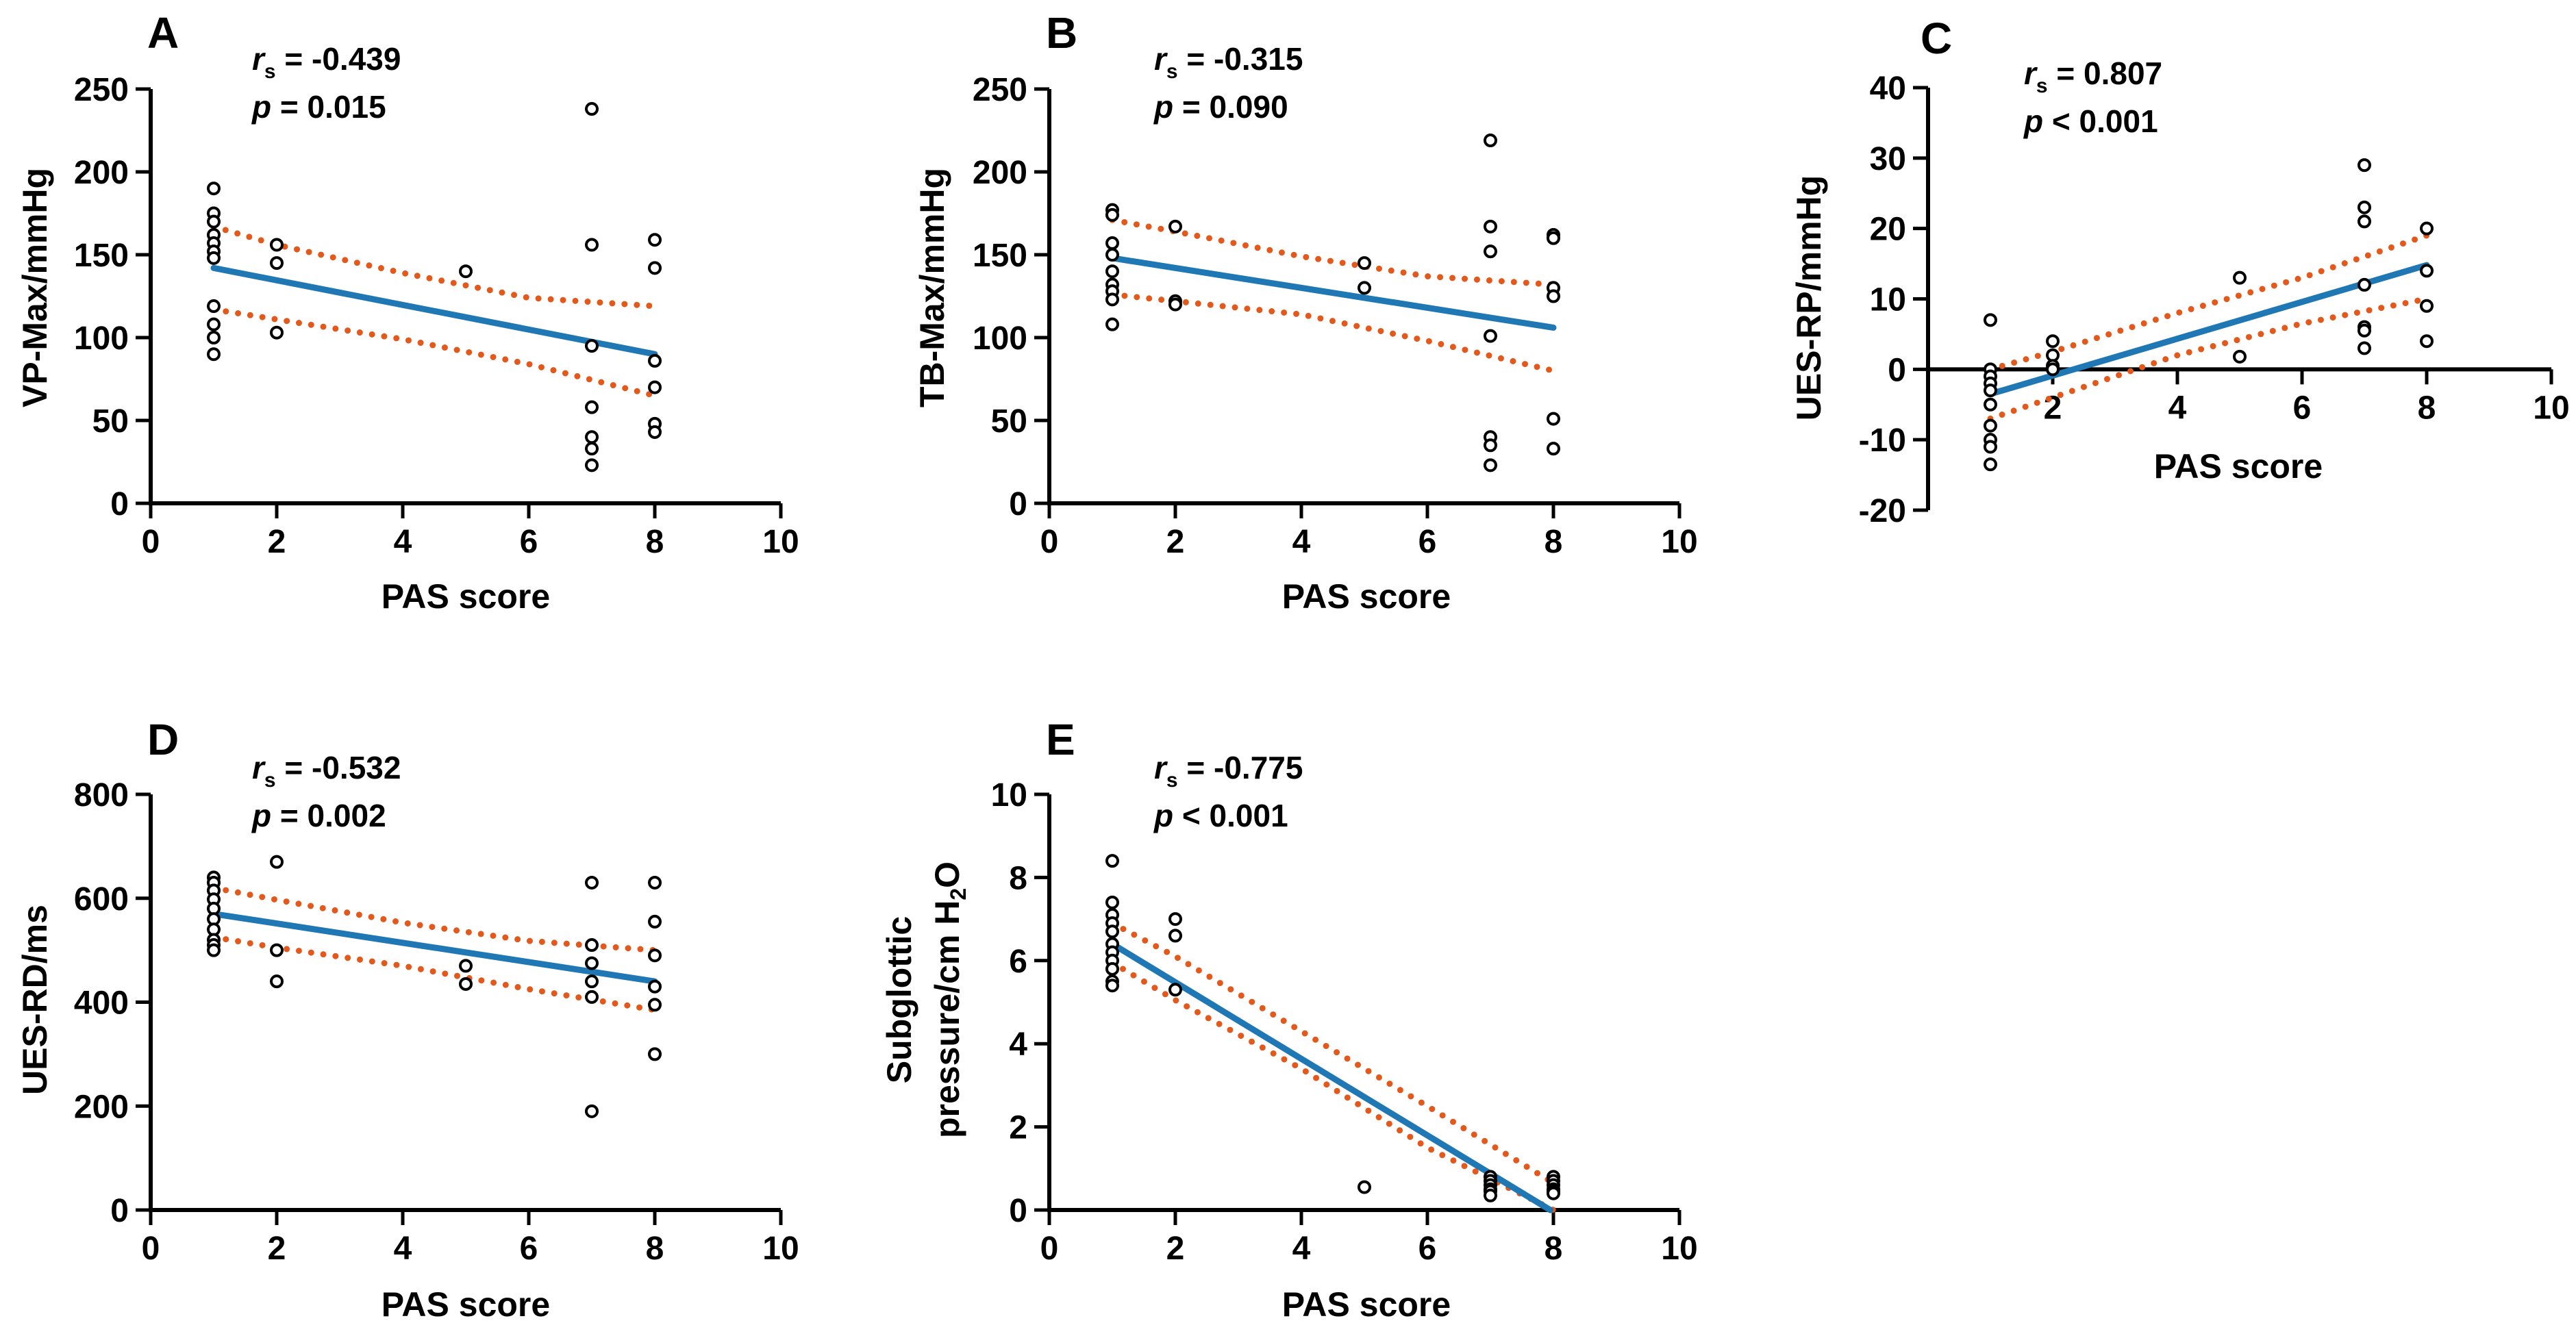 Image resolution: width=2576 pixels, height=1336 pixels. What do you see at coordinates (1018, 878) in the screenshot?
I see `y-tick-label: 8` at bounding box center [1018, 878].